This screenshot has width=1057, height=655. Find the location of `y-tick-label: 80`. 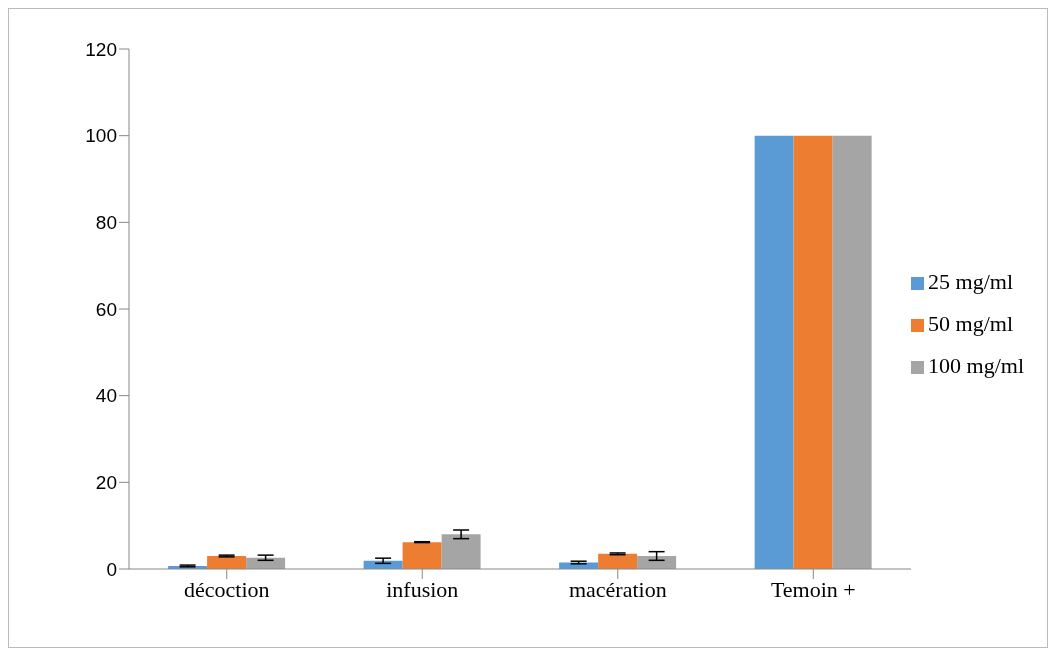

y-tick-label: 80 is located at coordinates (106, 223).